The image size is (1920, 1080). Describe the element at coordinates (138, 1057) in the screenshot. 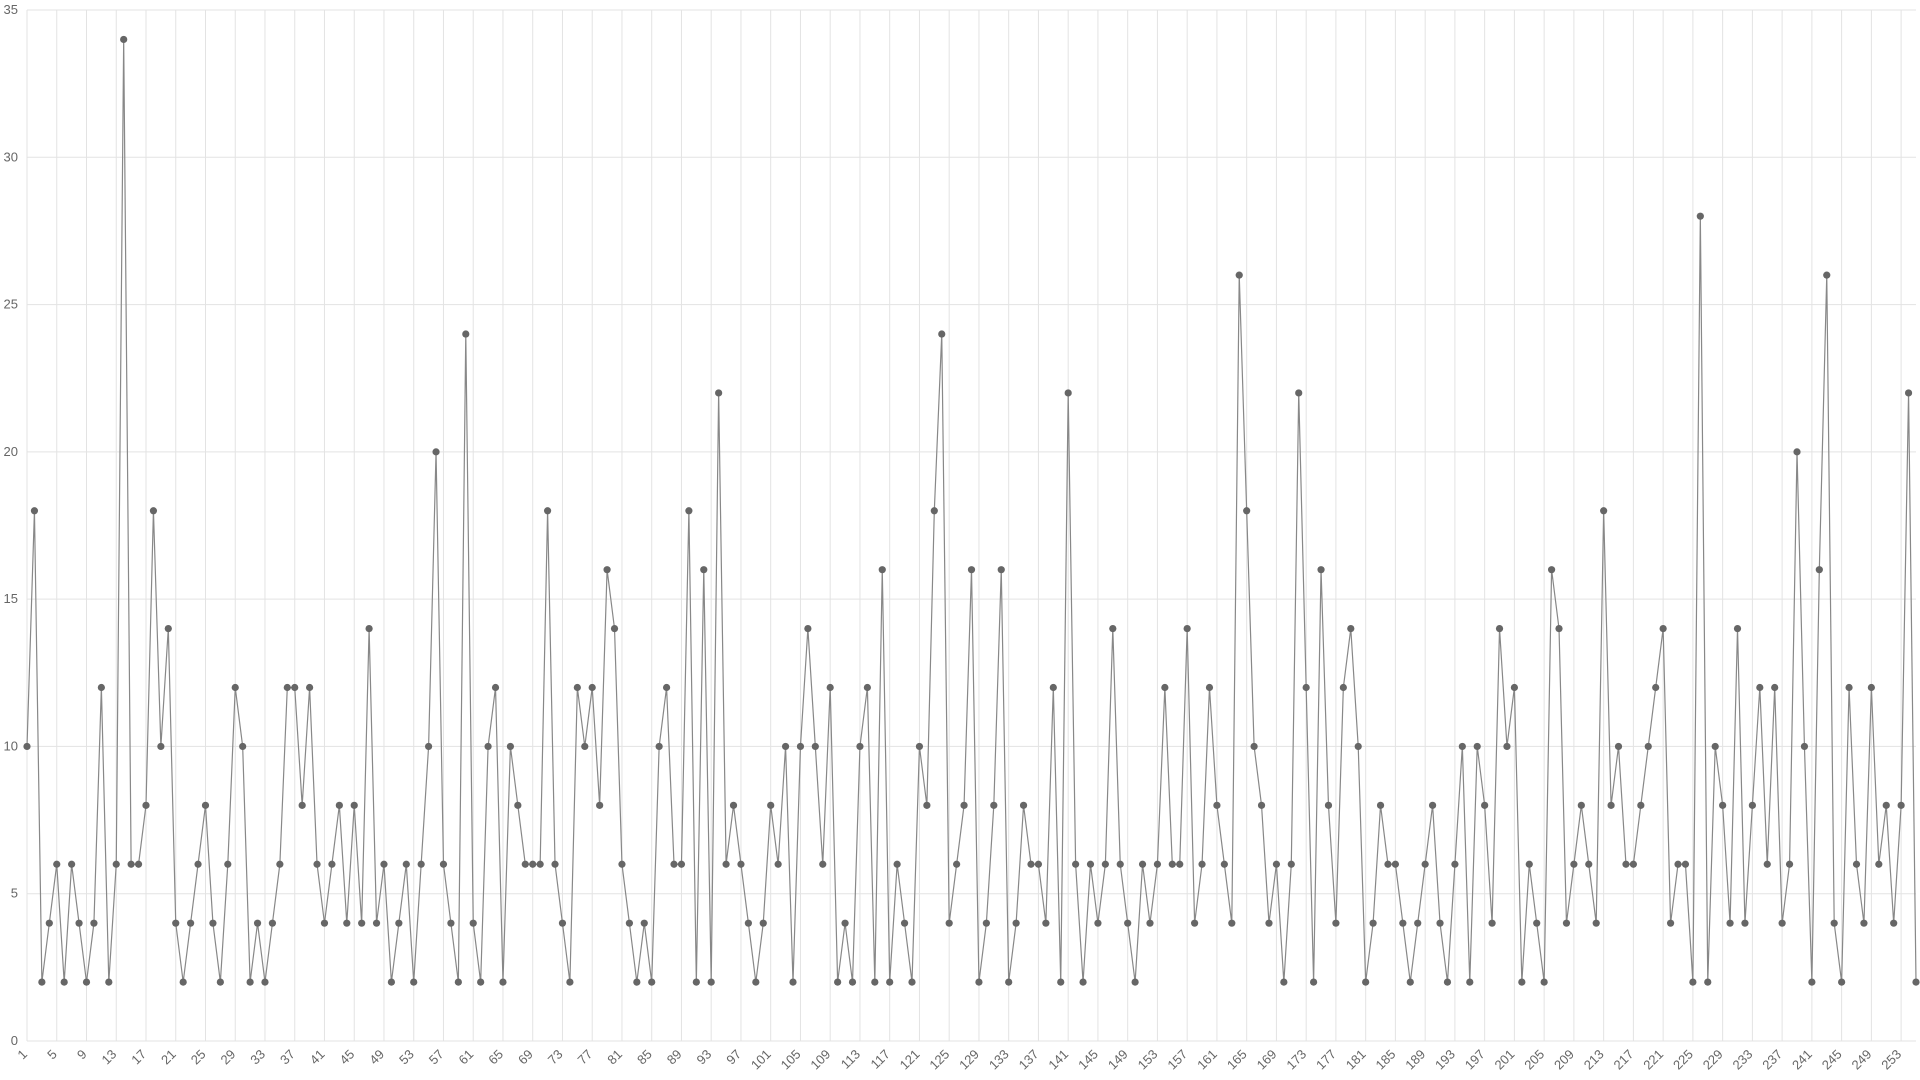

I see `x-tick-label: 17` at that location.